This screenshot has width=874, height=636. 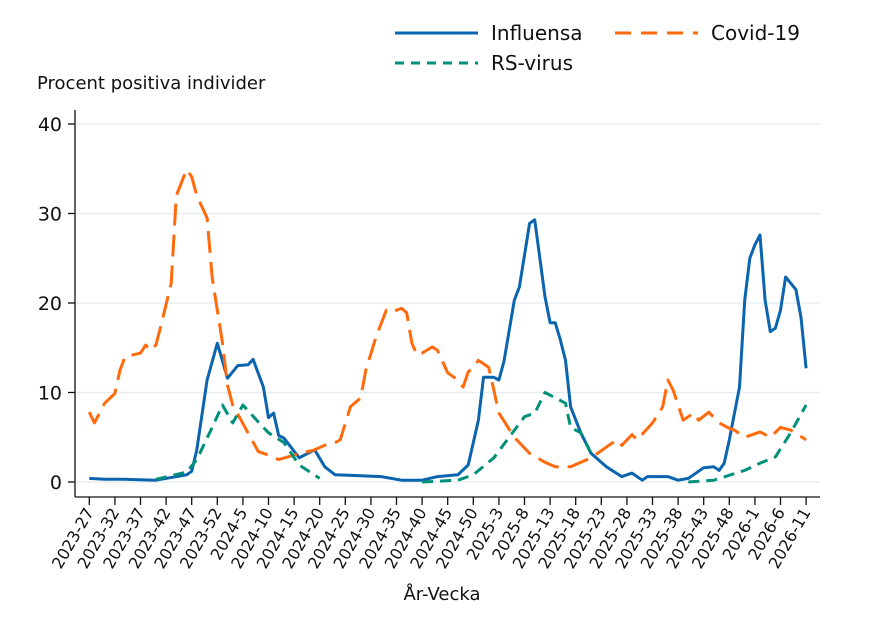 I want to click on y-tick-label: 40, so click(x=50, y=125).